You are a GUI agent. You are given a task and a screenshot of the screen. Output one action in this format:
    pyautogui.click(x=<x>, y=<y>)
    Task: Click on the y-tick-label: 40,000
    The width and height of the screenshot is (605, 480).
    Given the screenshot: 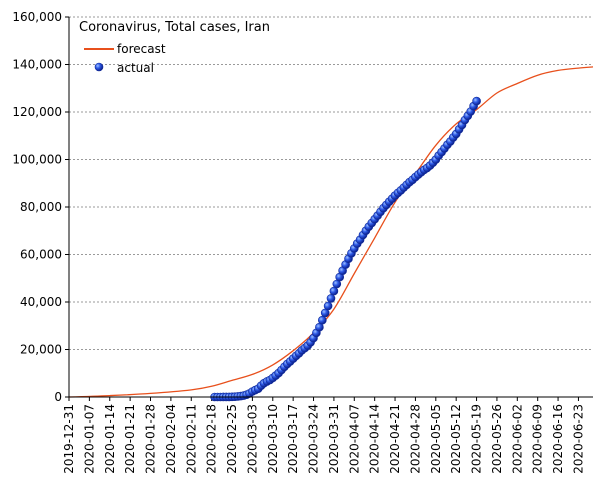 What is the action you would take?
    pyautogui.click(x=41, y=302)
    